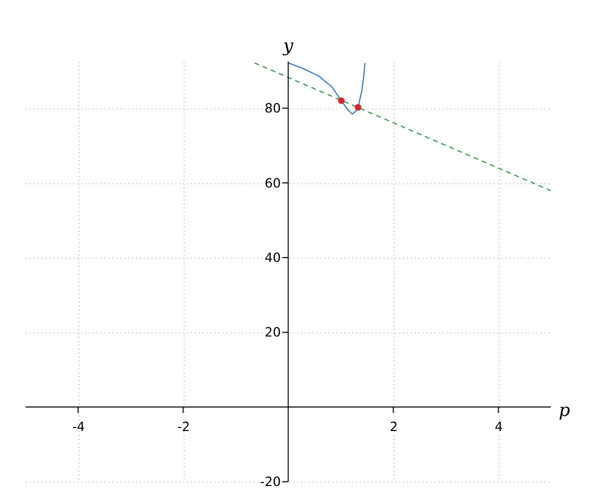  What do you see at coordinates (272, 184) in the screenshot?
I see `y-tick-label: 60` at bounding box center [272, 184].